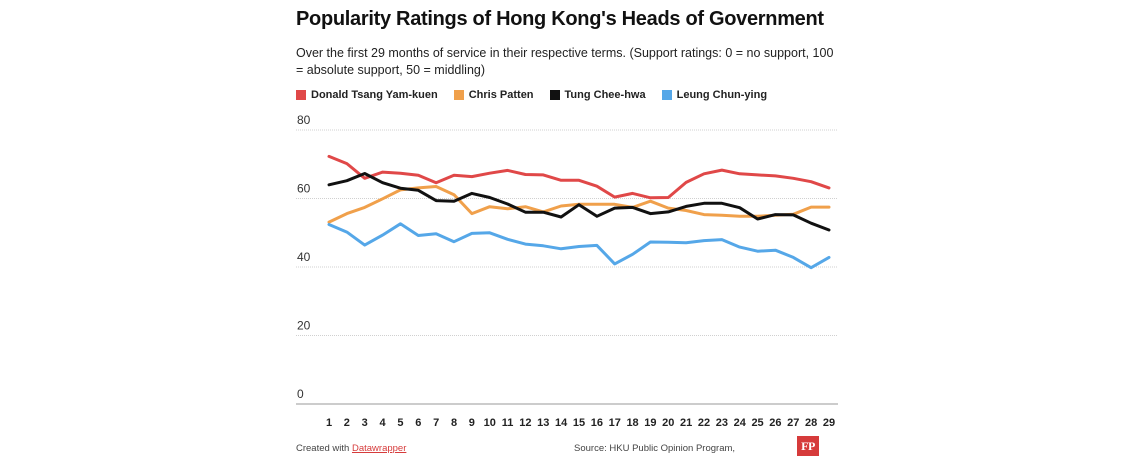 The height and width of the screenshot is (464, 1132). I want to click on x-tick-label-25: 25, so click(757, 423).